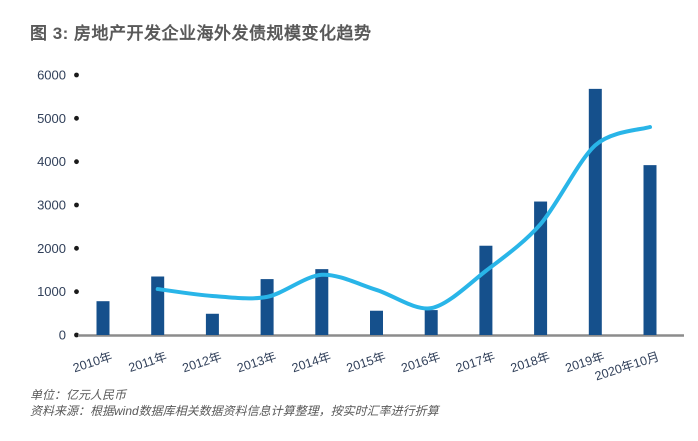 This screenshot has height=441, width=698. What do you see at coordinates (376, 322) in the screenshot?
I see `bar-2015年` at bounding box center [376, 322].